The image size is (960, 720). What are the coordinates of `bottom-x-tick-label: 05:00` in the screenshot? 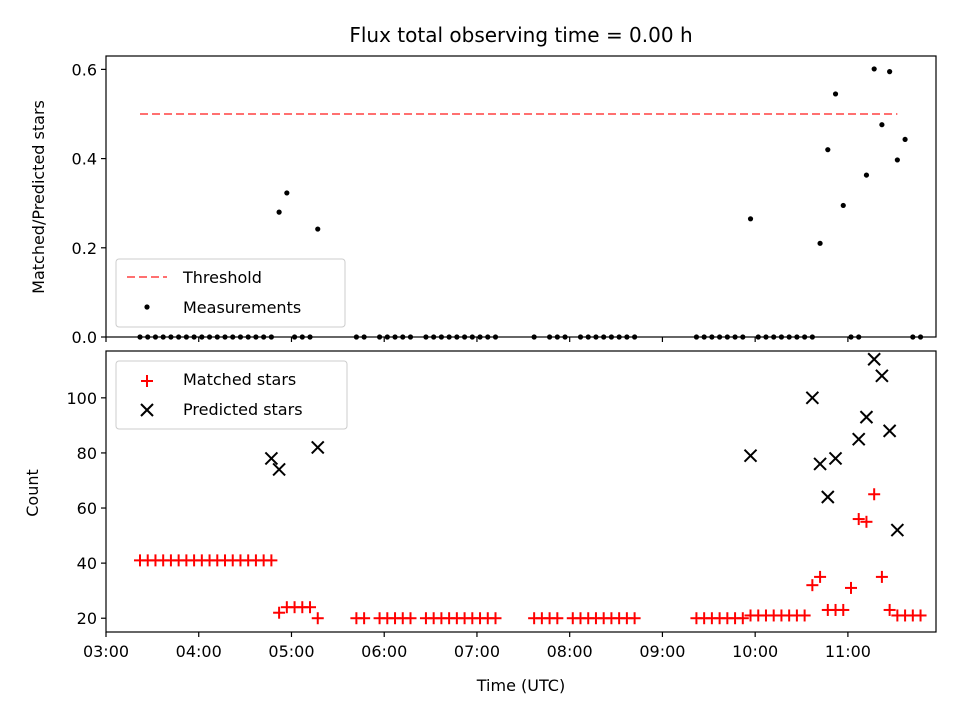 It's located at (291, 651).